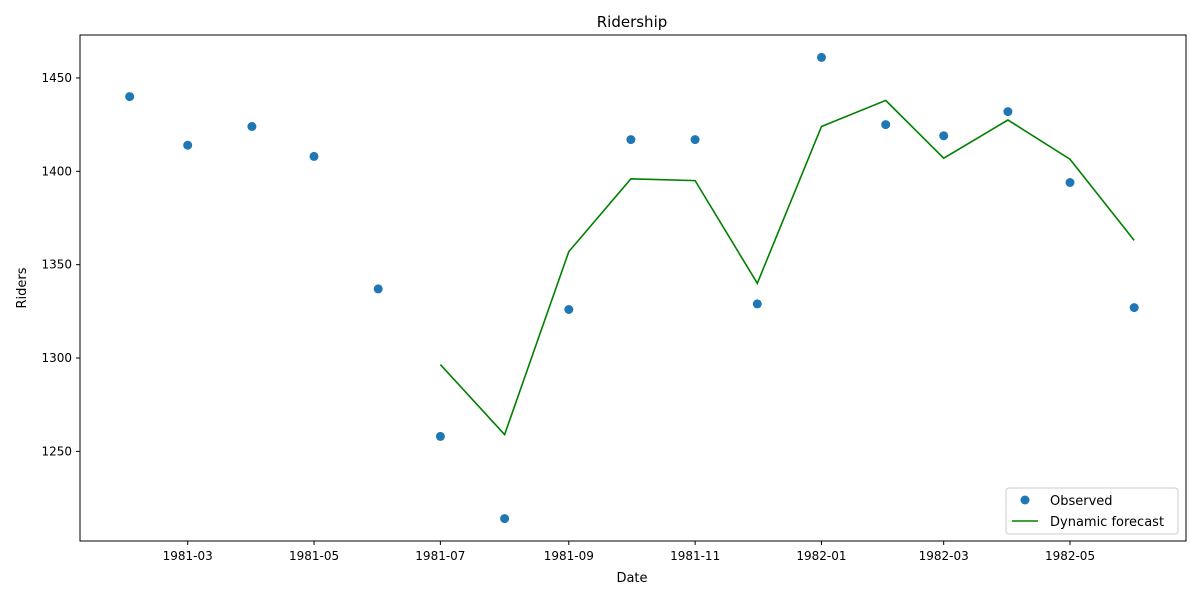  I want to click on legend-label-forecast: Dynamic forecast, so click(1107, 522).